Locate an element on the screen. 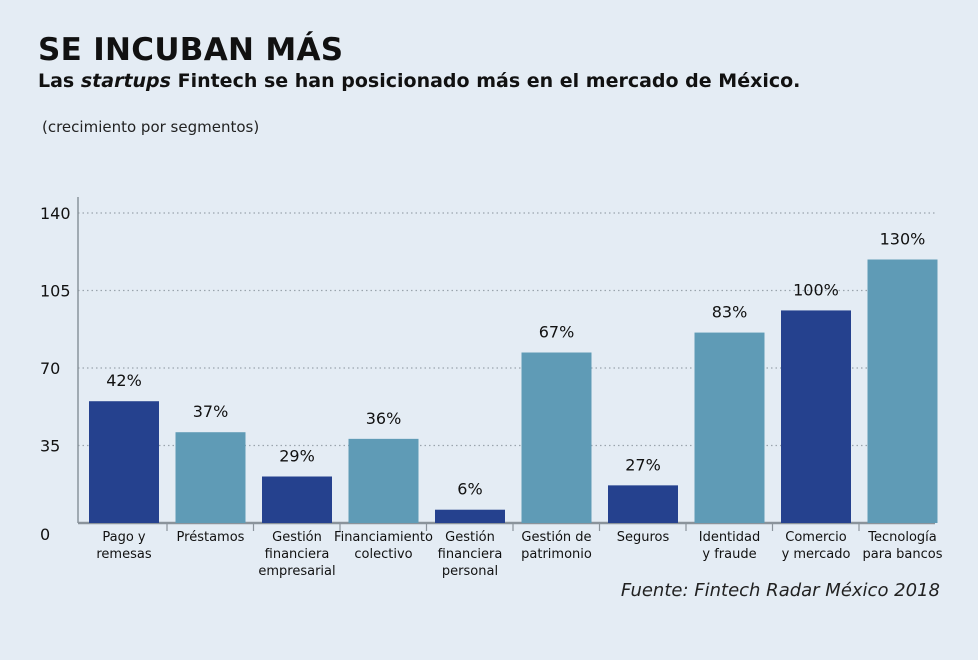 This screenshot has height=660, width=978. data-label: 100% is located at coordinates (816, 289).